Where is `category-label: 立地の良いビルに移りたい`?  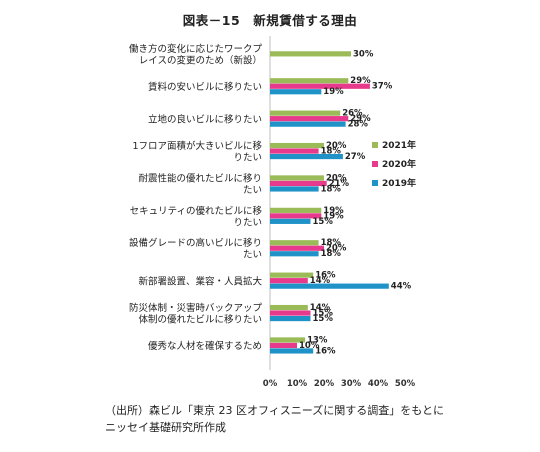 category-label: 立地の良いビルに移りたい is located at coordinates (205, 119).